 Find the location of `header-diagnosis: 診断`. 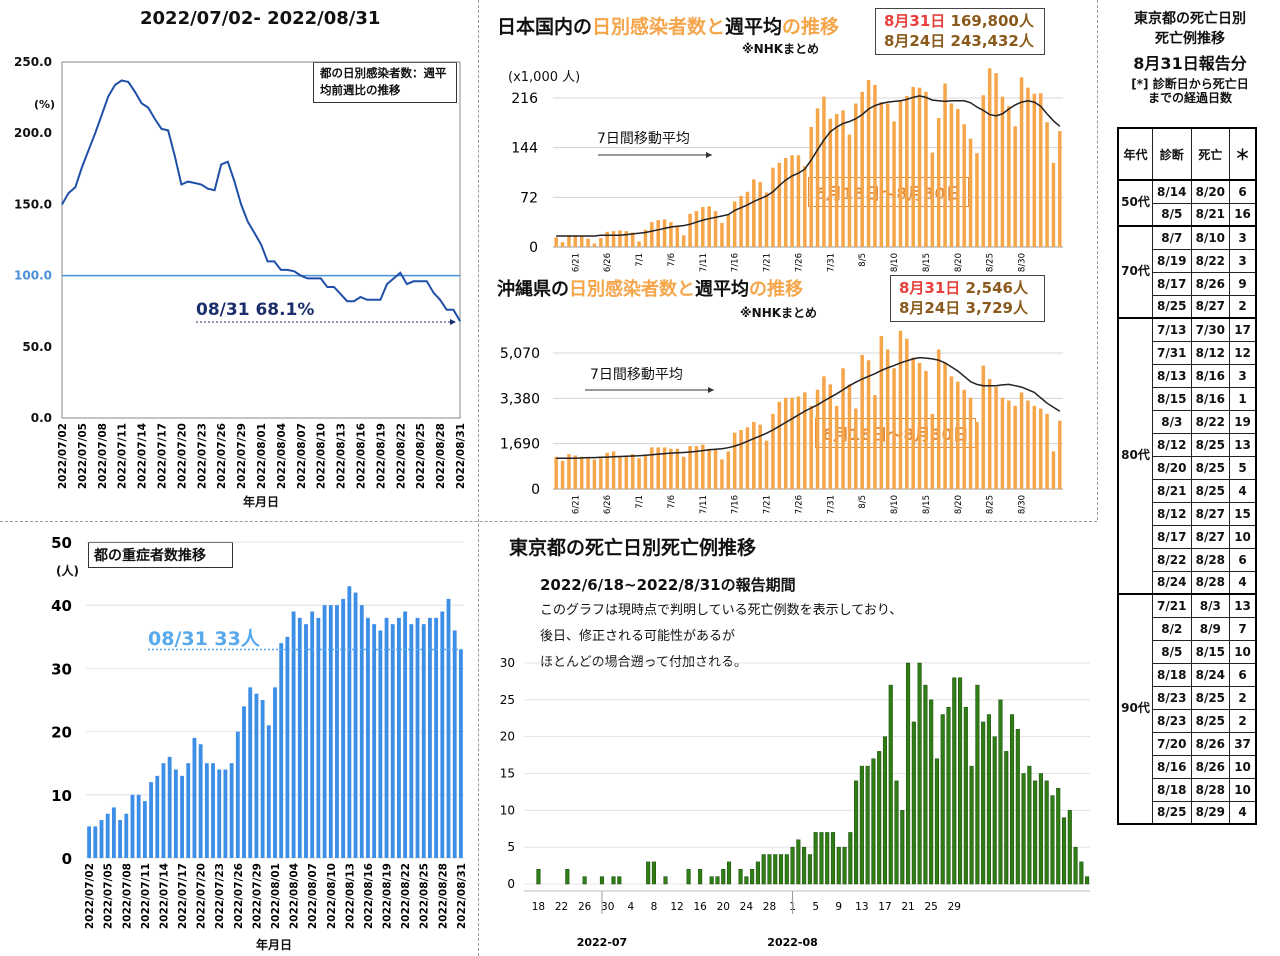

header-diagnosis: 診断 is located at coordinates (1172, 154).